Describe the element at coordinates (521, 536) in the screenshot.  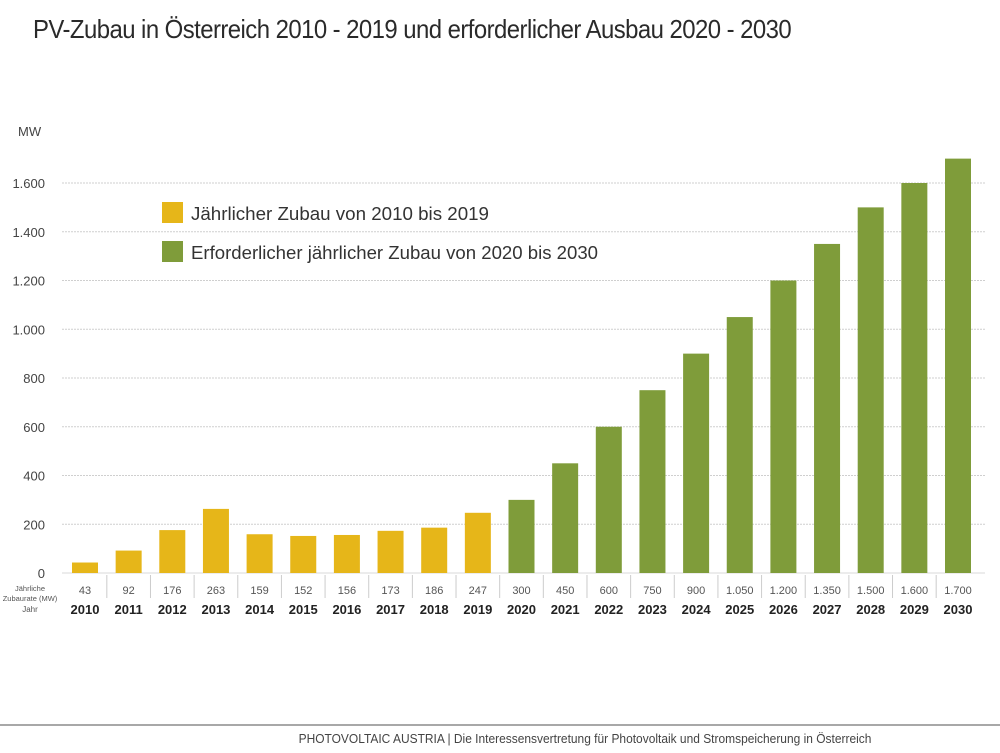
I see `bar-required-2020` at that location.